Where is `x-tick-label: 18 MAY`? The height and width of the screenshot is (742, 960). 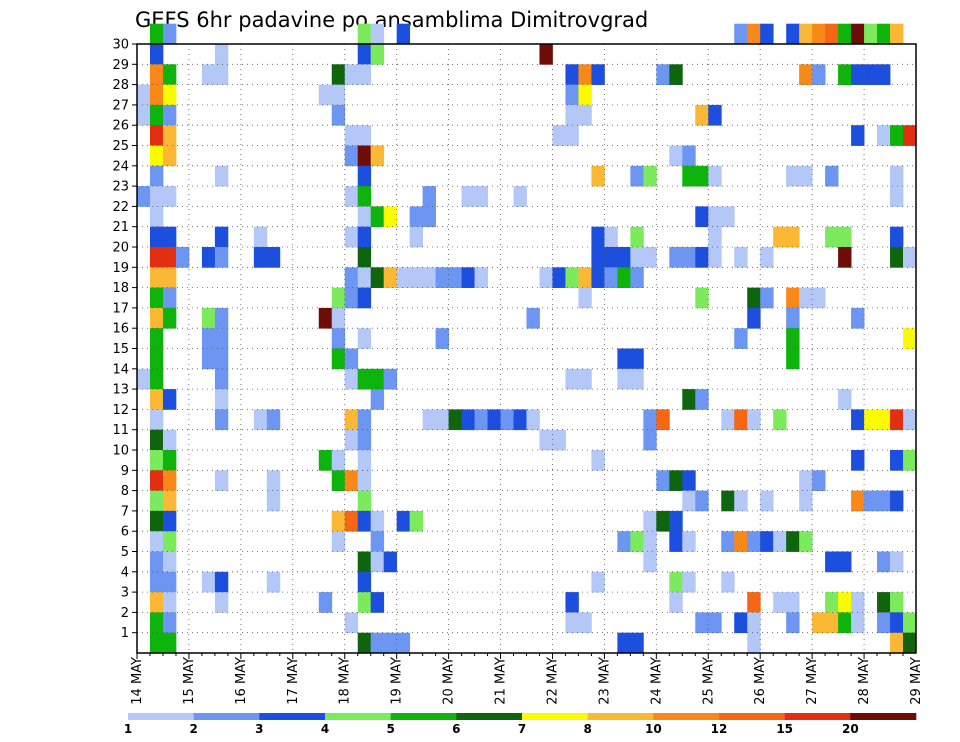
x-tick-label: 18 MAY is located at coordinates (345, 681).